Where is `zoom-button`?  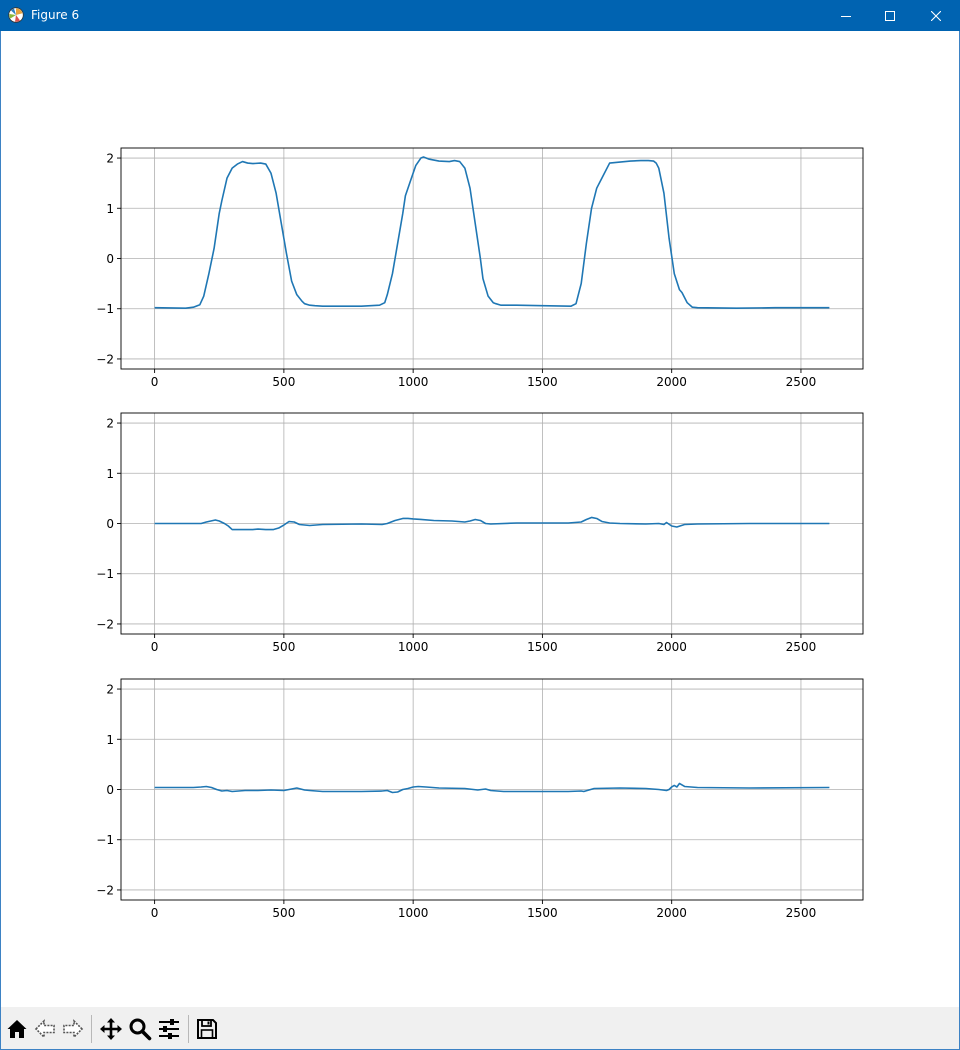 zoom-button is located at coordinates (140, 1029).